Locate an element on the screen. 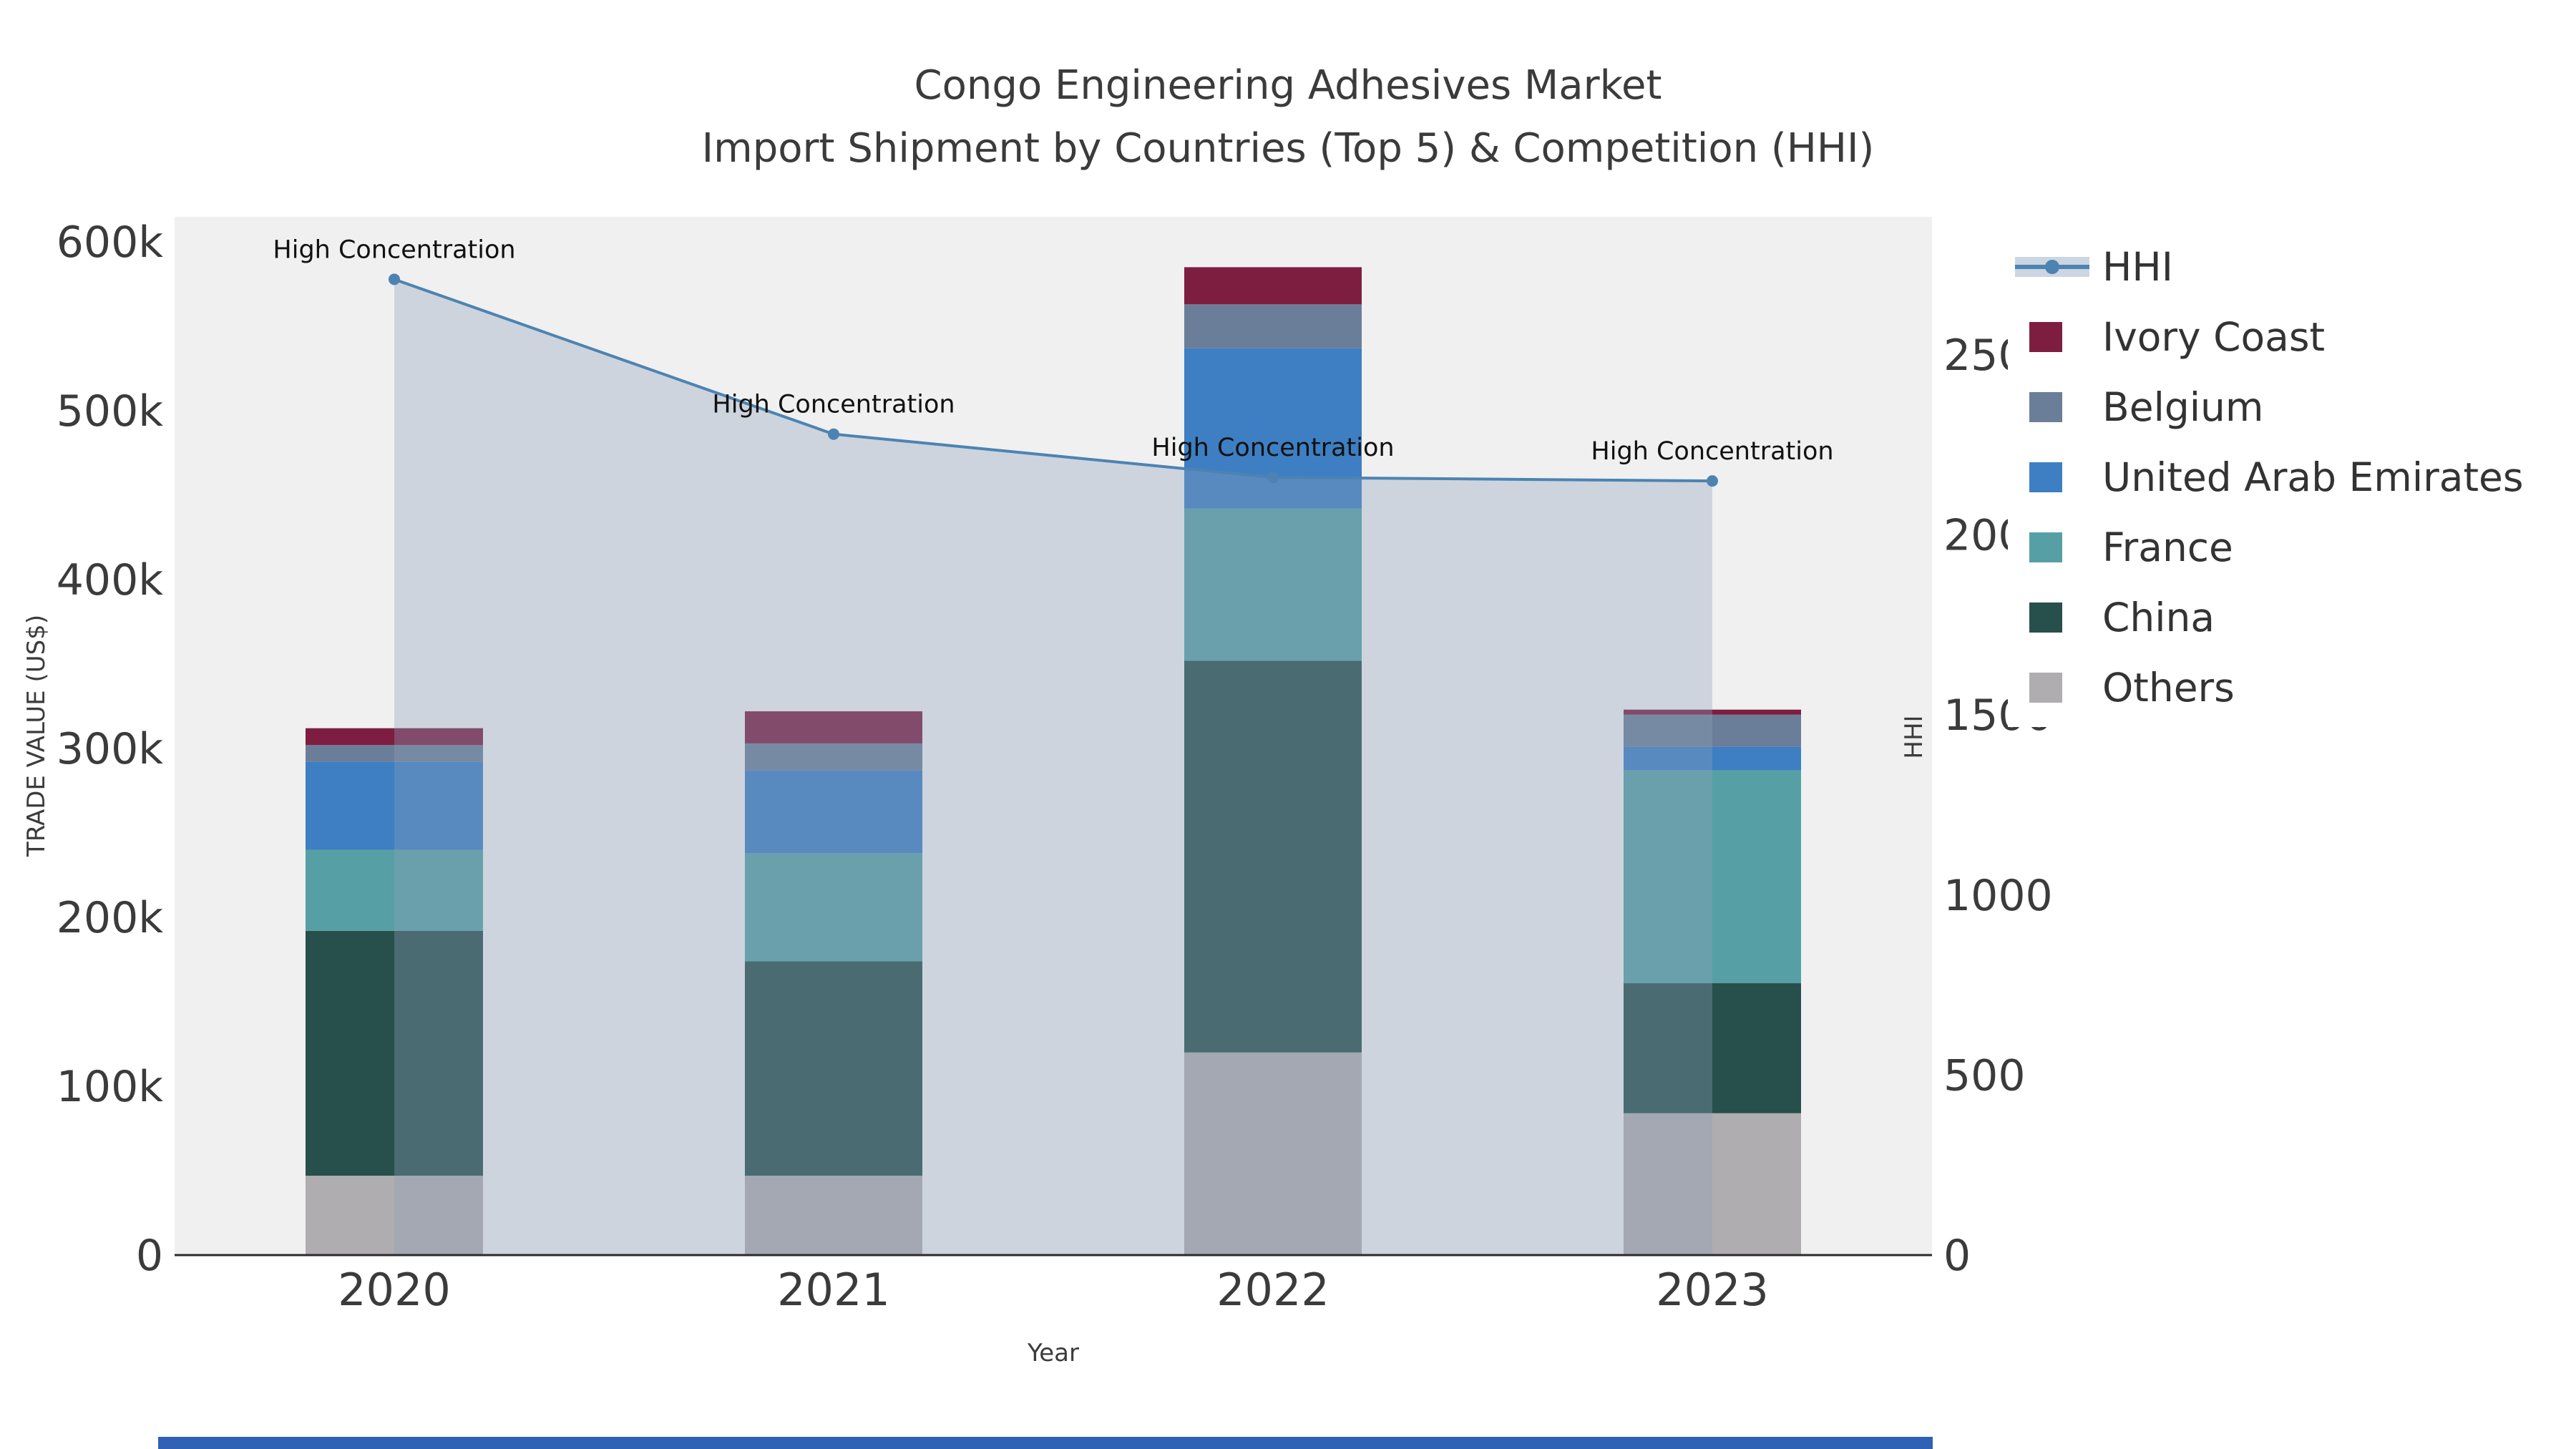 This screenshot has width=2576, height=1449. bar-segment-ivory-coast-2021 is located at coordinates (833, 727).